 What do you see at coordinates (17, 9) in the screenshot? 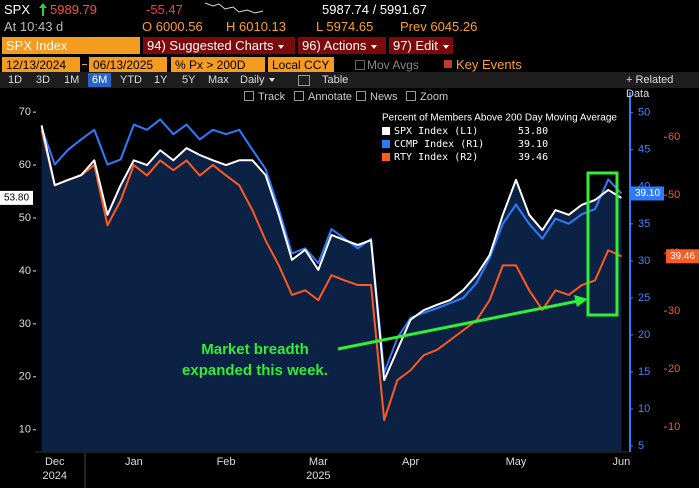
I see `ticker: SPX` at bounding box center [17, 9].